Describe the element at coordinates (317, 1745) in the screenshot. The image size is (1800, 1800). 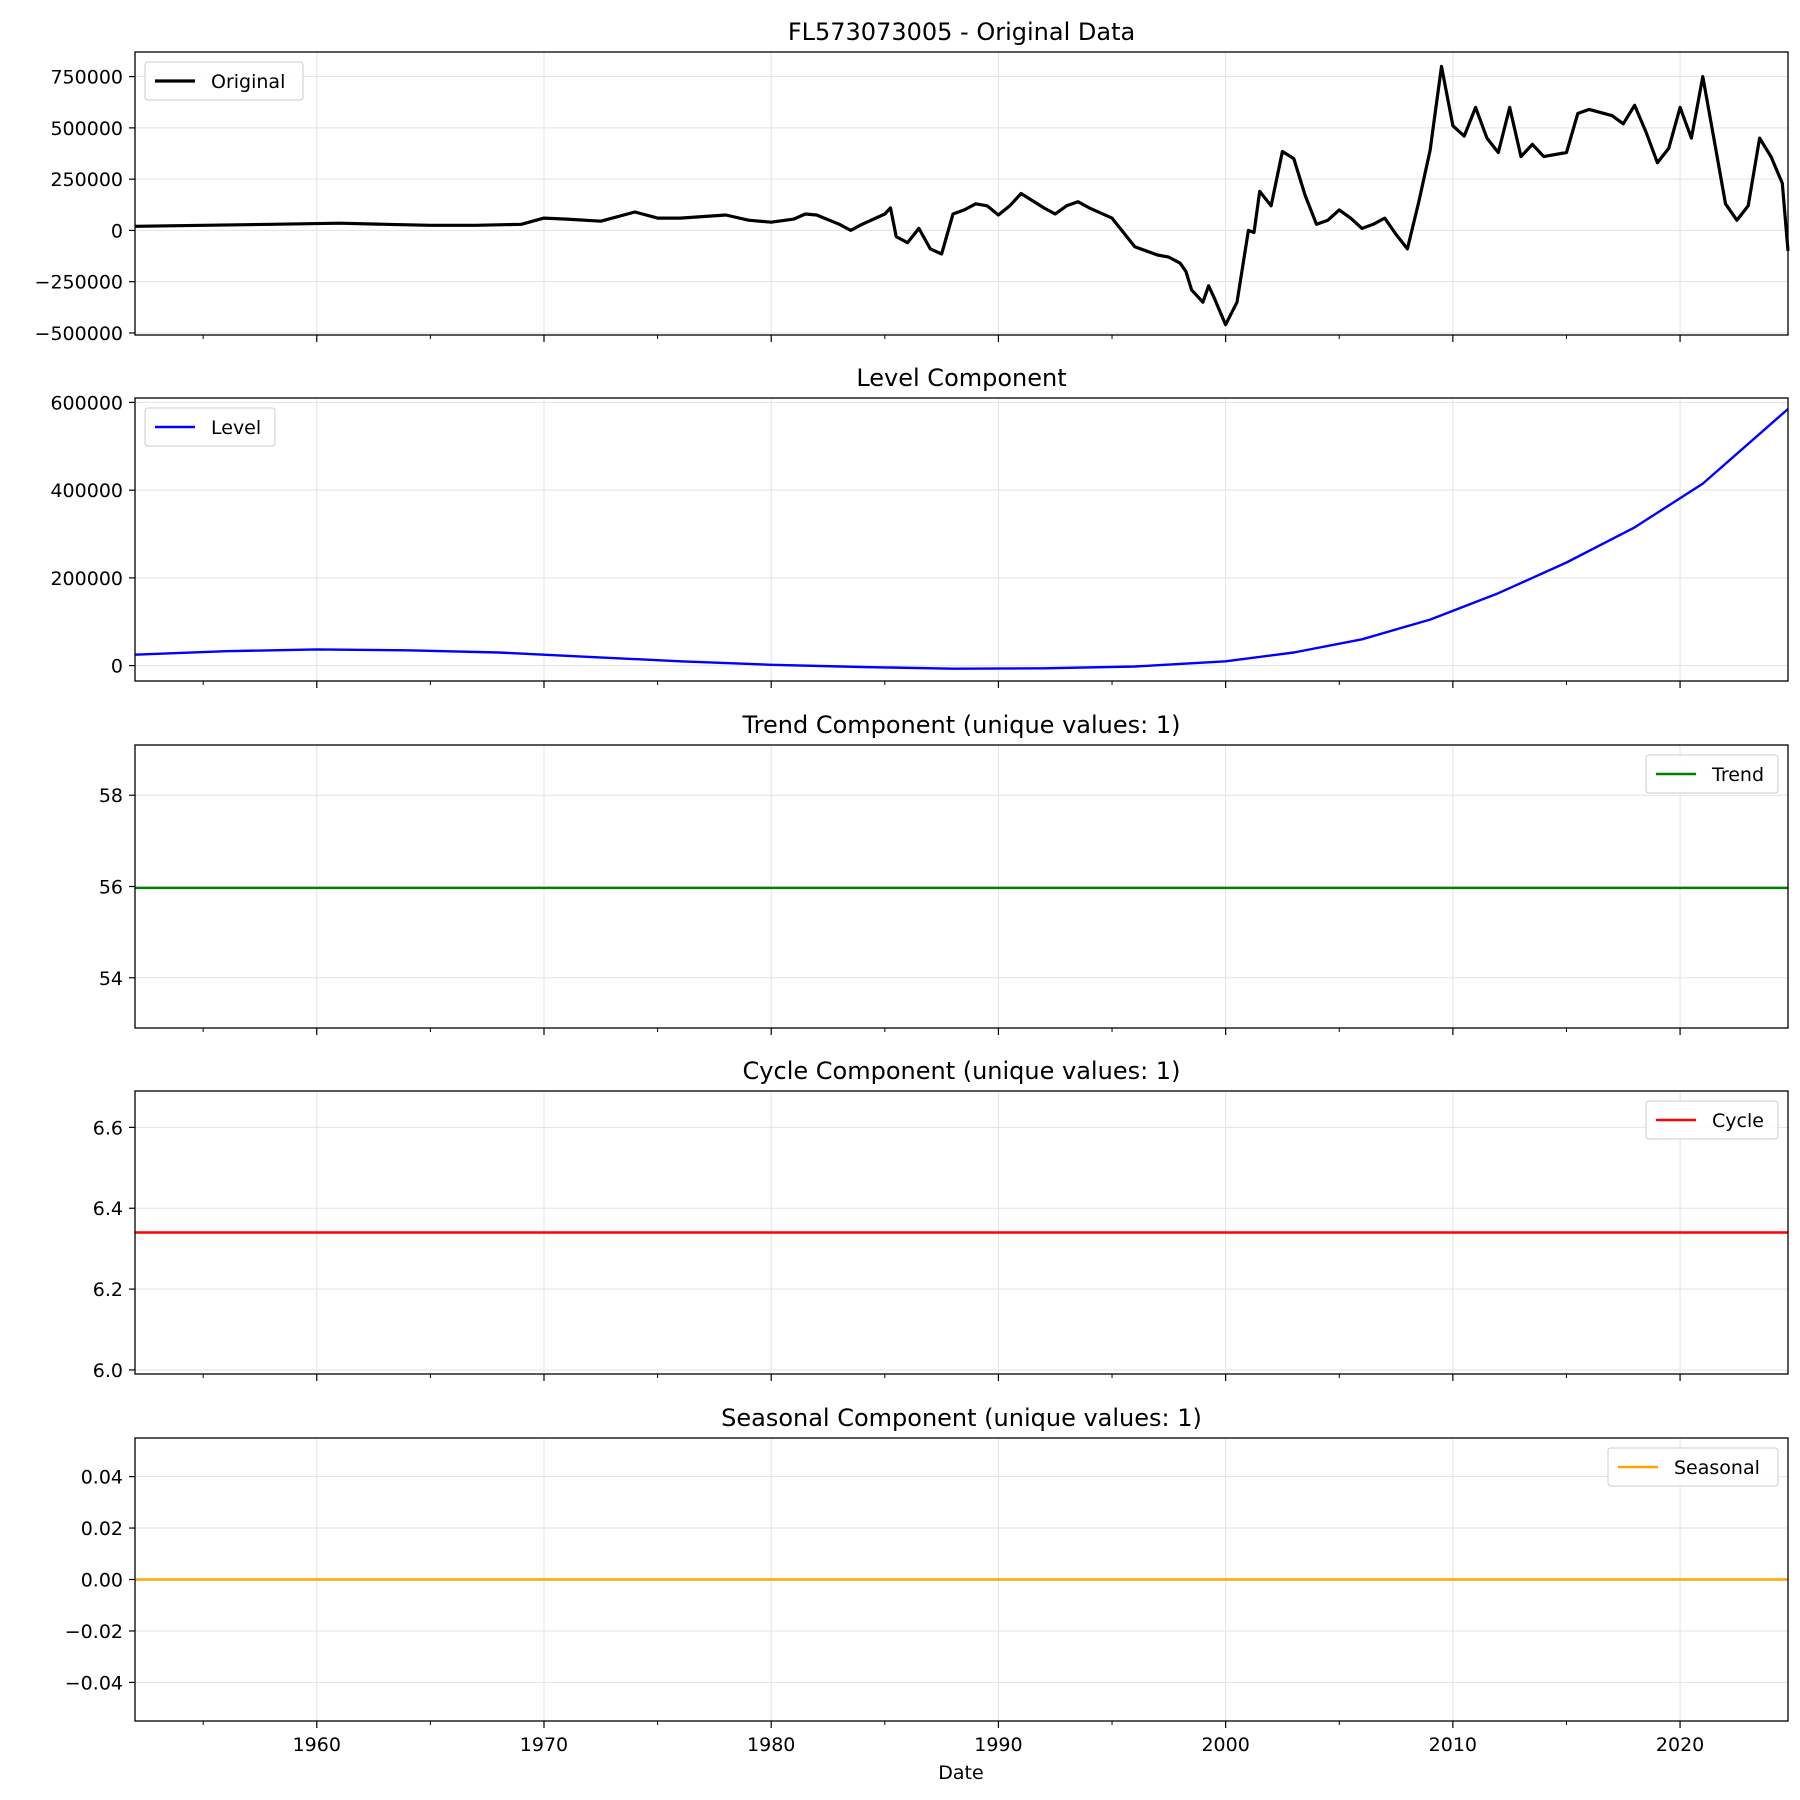
I see `x-tick-label: 1960` at that location.